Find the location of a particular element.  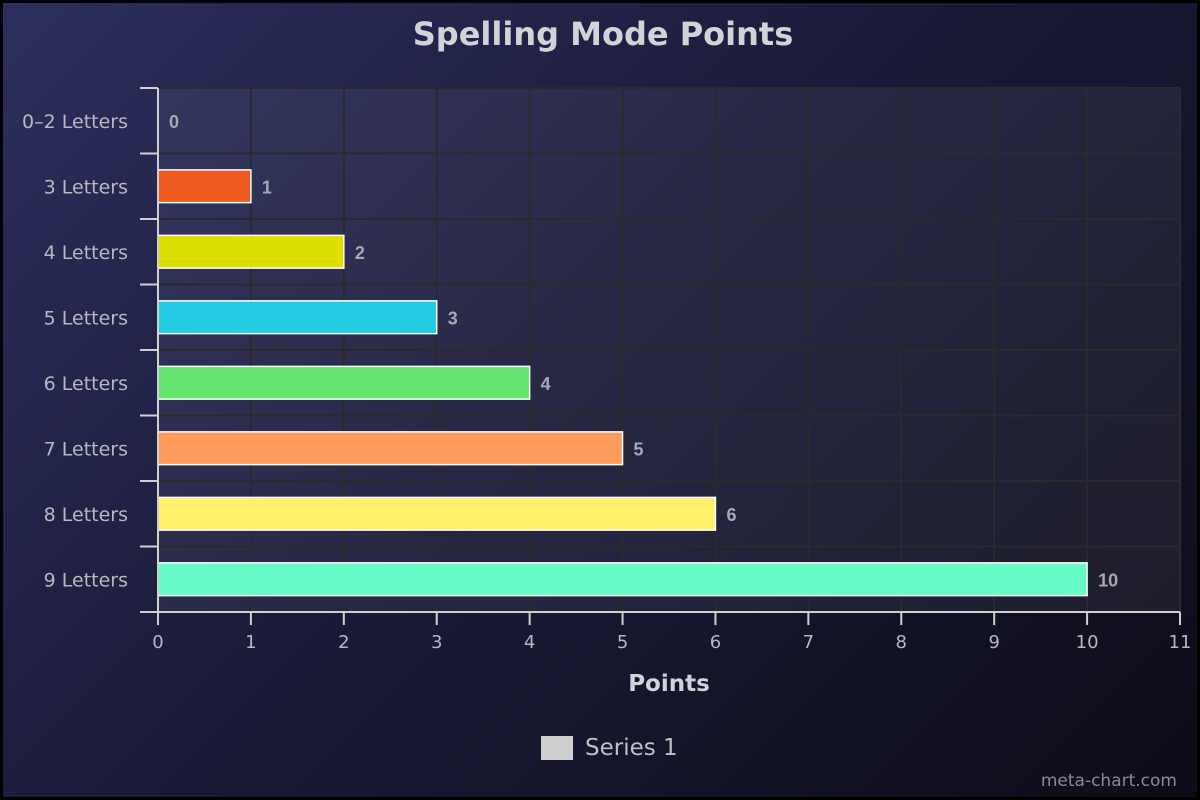

y-tick-label: 6 Letters is located at coordinates (86, 384).